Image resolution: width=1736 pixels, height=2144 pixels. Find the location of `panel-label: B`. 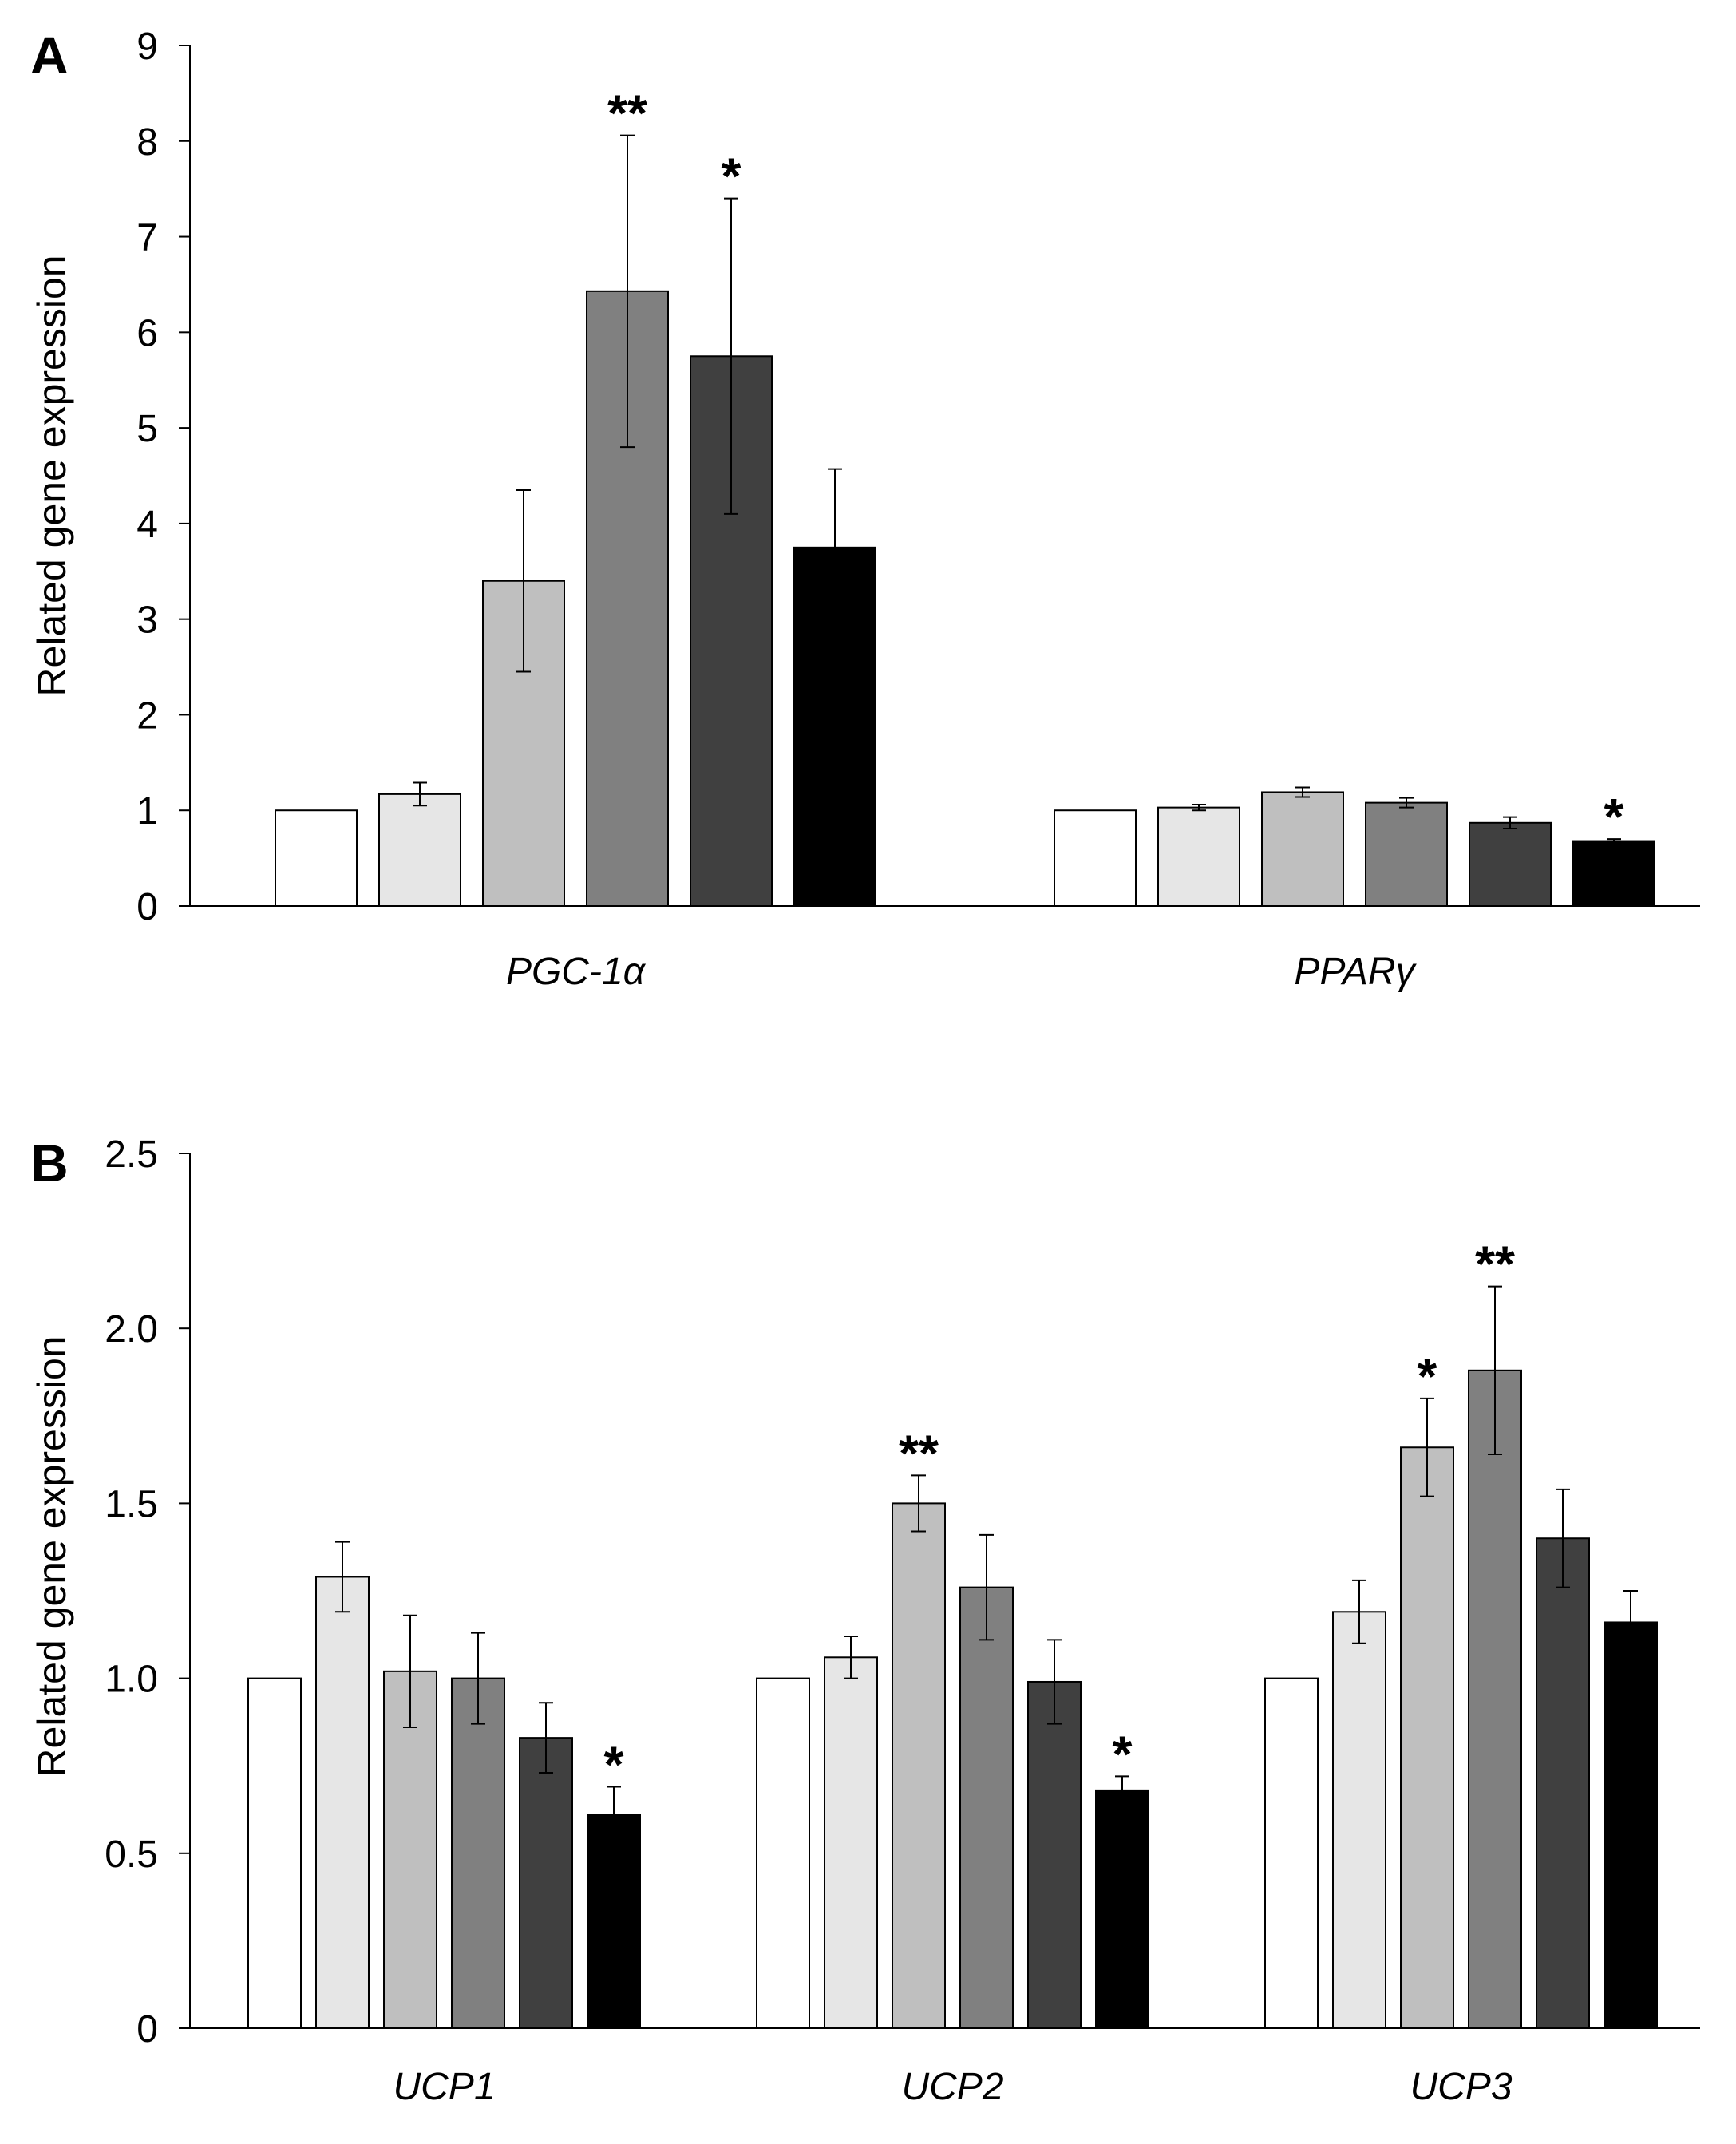

panel-label: B is located at coordinates (49, 1163).